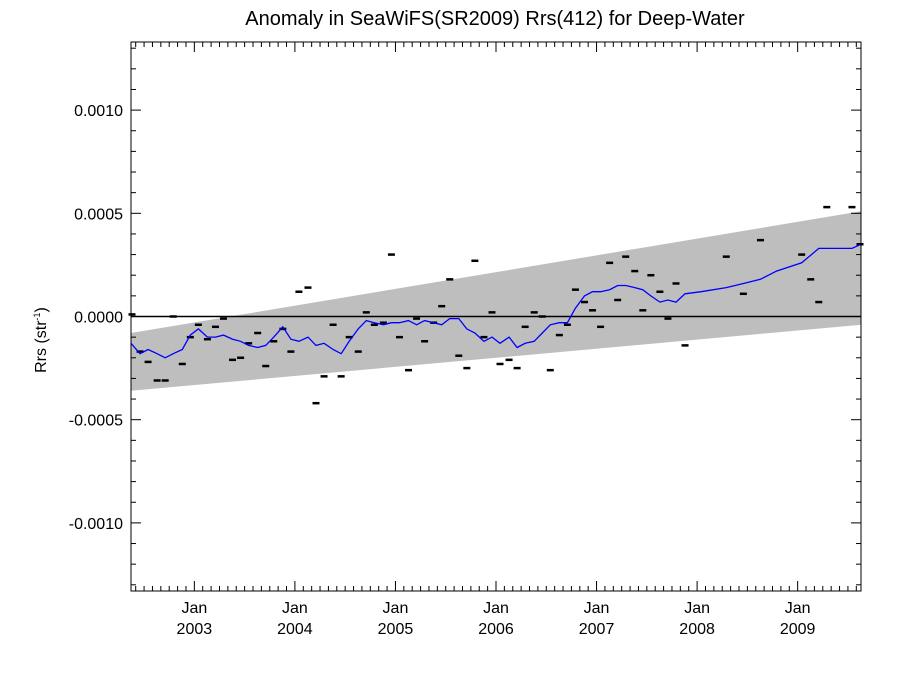 Image resolution: width=900 pixels, height=675 pixels. Describe the element at coordinates (798, 629) in the screenshot. I see `x-tick-year-6: 2009` at that location.